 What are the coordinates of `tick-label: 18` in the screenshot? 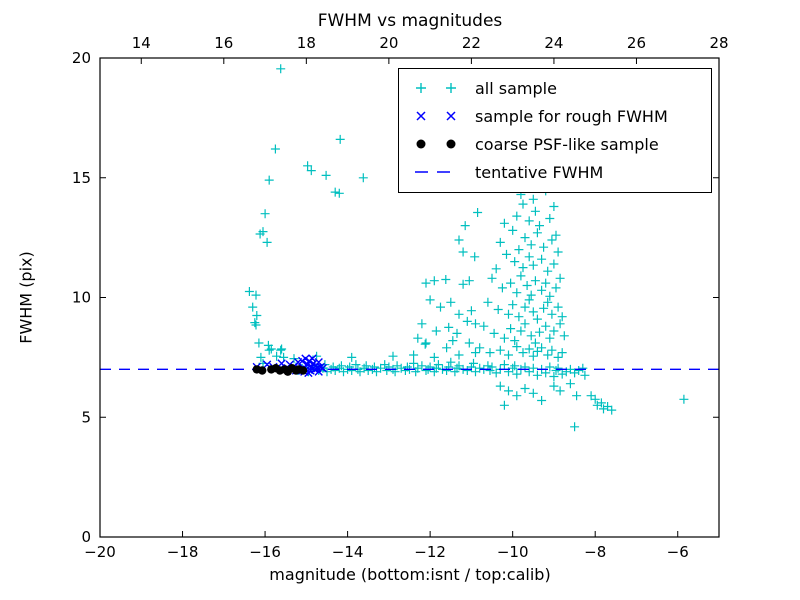 It's located at (306, 43).